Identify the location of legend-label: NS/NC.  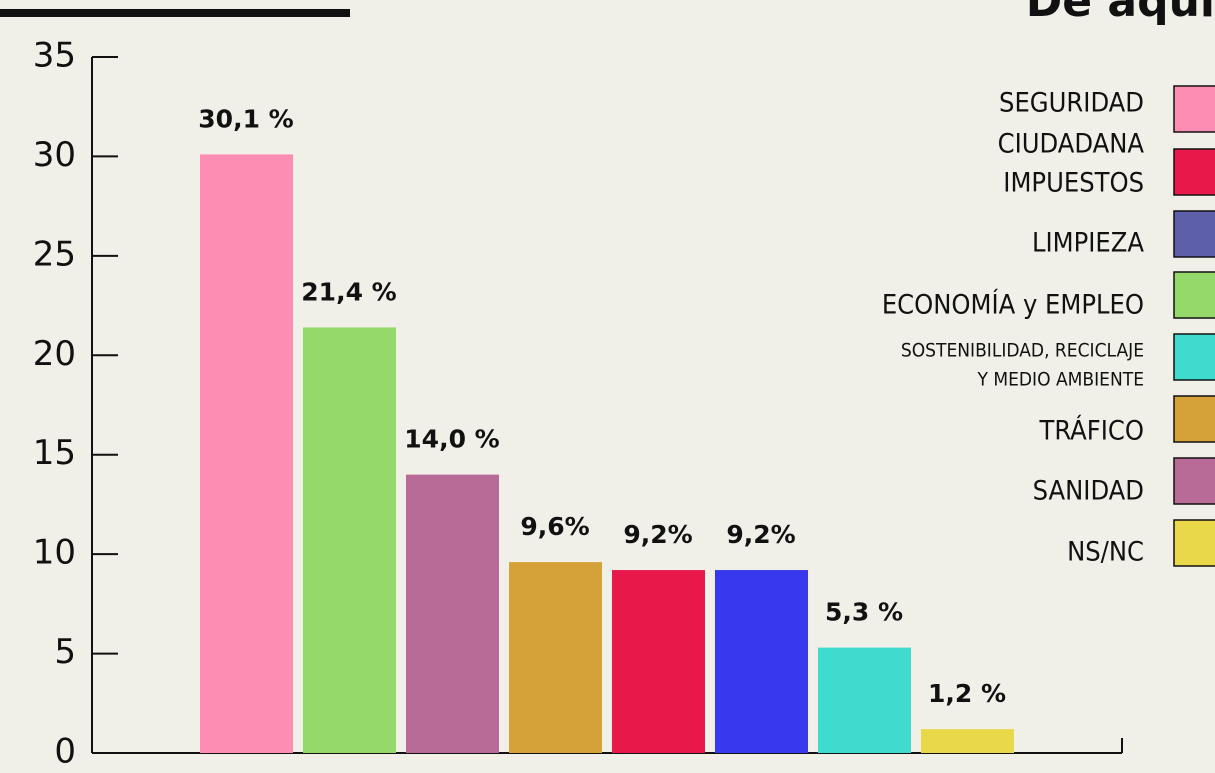
(1105, 552).